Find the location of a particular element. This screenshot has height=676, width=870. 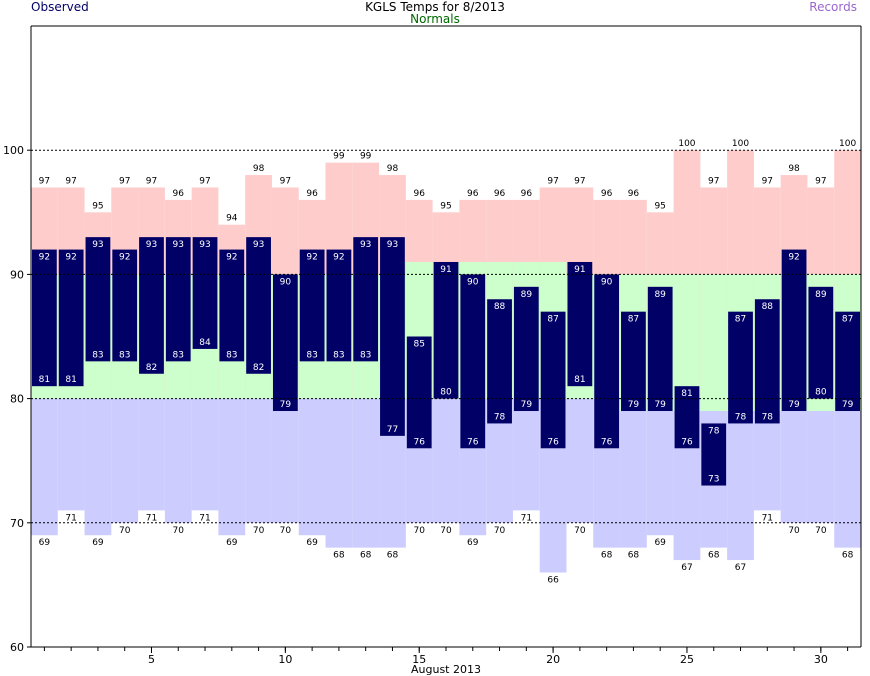

observed-low-label: 73 is located at coordinates (713, 480).